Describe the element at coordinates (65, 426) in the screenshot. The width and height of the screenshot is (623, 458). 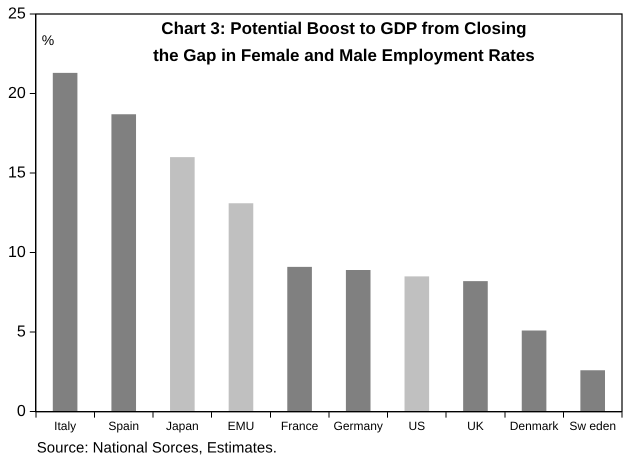
I see `x-tick-label: Italy` at that location.